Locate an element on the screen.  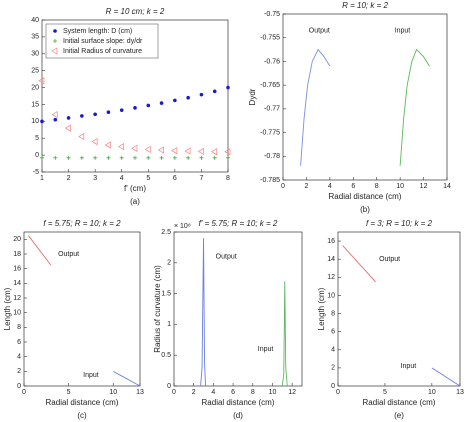
x-tick-label: 8 is located at coordinates (377, 186).